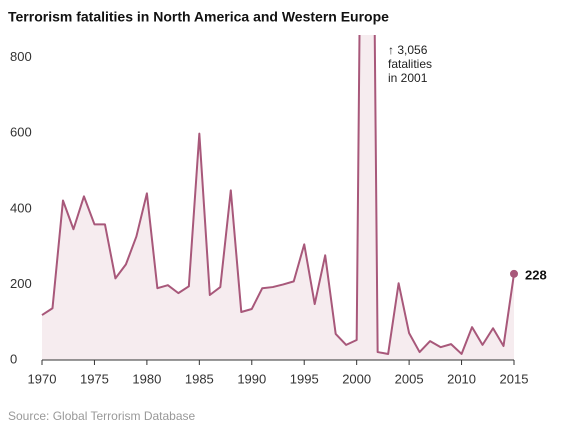 Image resolution: width=586 pixels, height=437 pixels. Describe the element at coordinates (410, 64) in the screenshot. I see `annotation: fatalities` at that location.